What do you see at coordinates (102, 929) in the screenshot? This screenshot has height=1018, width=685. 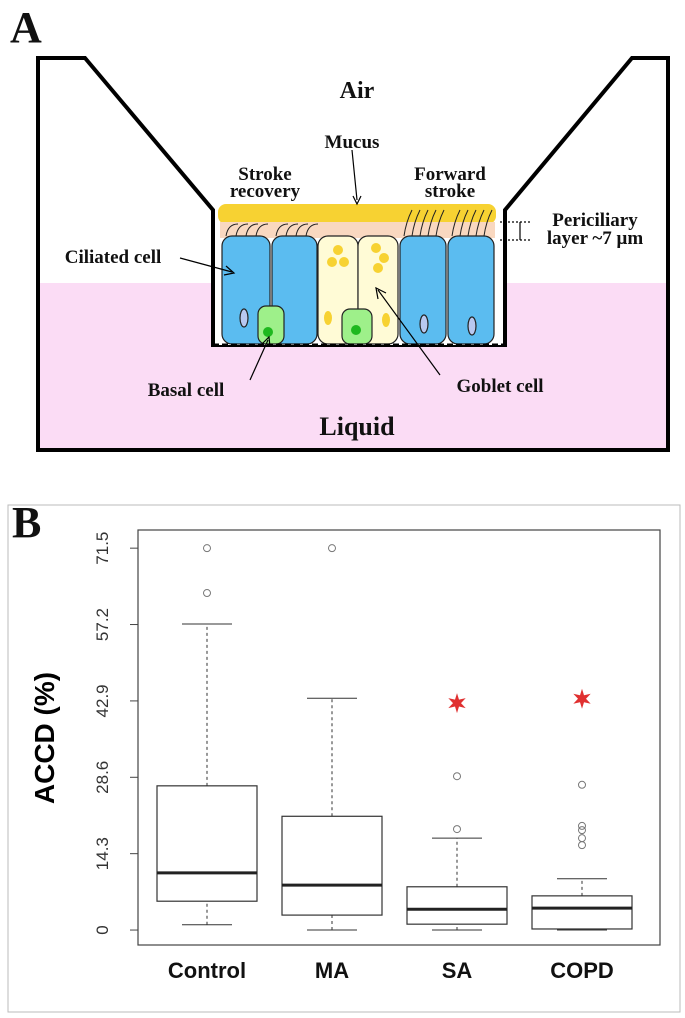 I see `y-tick-label: 0` at bounding box center [102, 929].